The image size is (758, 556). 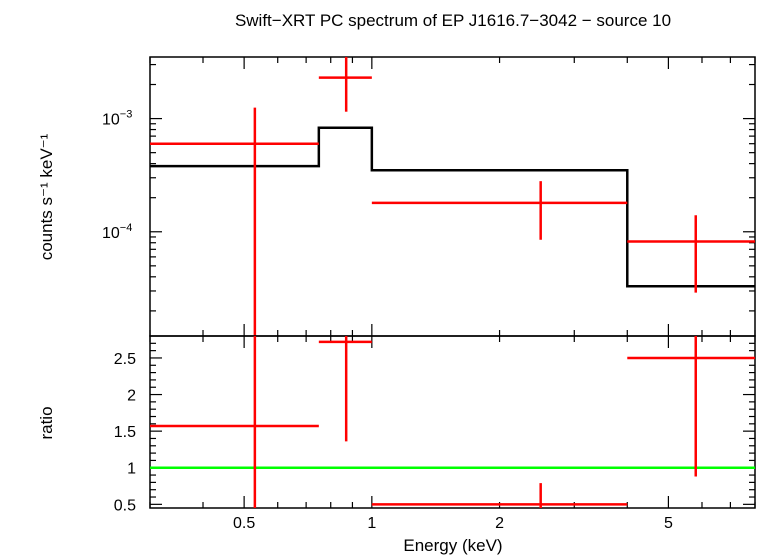 What do you see at coordinates (244, 523) in the screenshot?
I see `x-tick-label: 0.5` at bounding box center [244, 523].